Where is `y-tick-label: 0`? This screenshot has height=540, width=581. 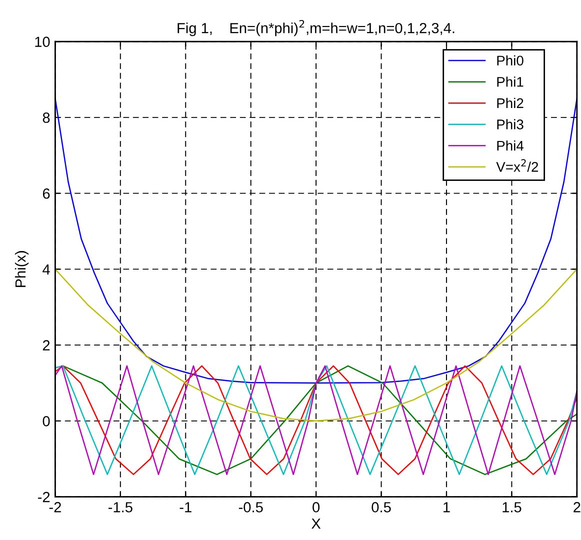
y-tick-label: 0 is located at coordinates (46, 421).